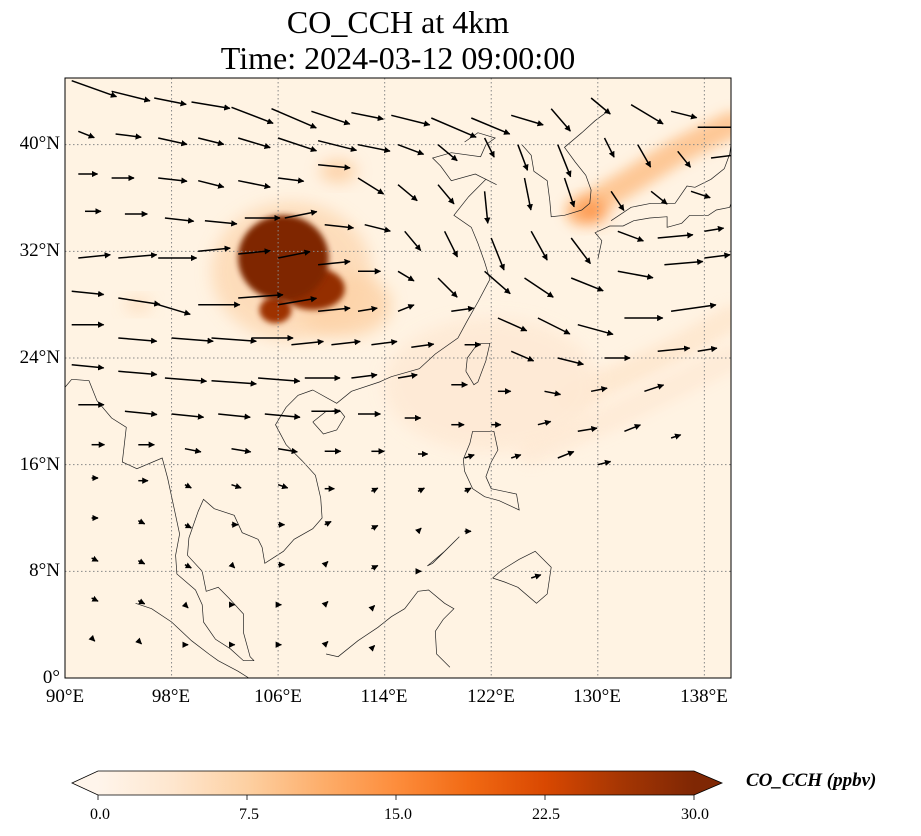 Image resolution: width=921 pixels, height=836 pixels. What do you see at coordinates (695, 814) in the screenshot?
I see `colorbar-tick-label: 30.0` at bounding box center [695, 814].